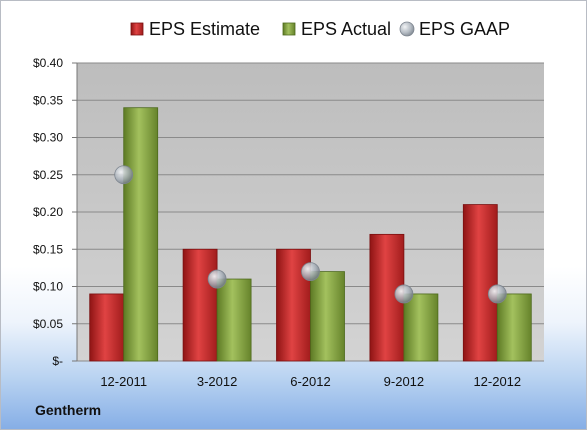 The image size is (587, 430). What do you see at coordinates (48, 249) in the screenshot?
I see `y-tick-label: $0.15` at bounding box center [48, 249].